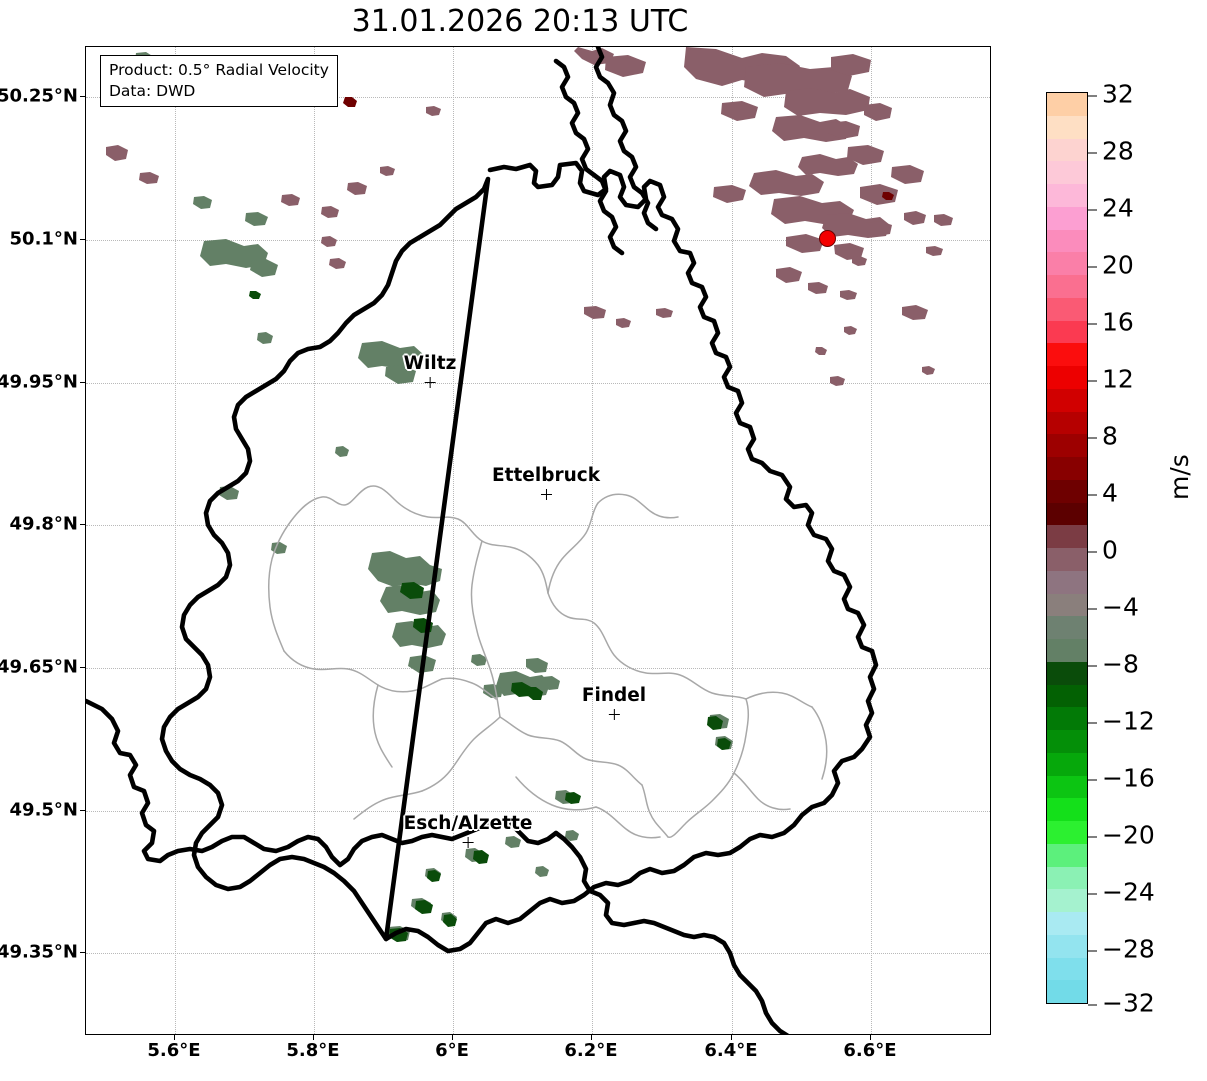  What do you see at coordinates (452, 1050) in the screenshot?
I see `xtick-label: 6°E` at bounding box center [452, 1050].